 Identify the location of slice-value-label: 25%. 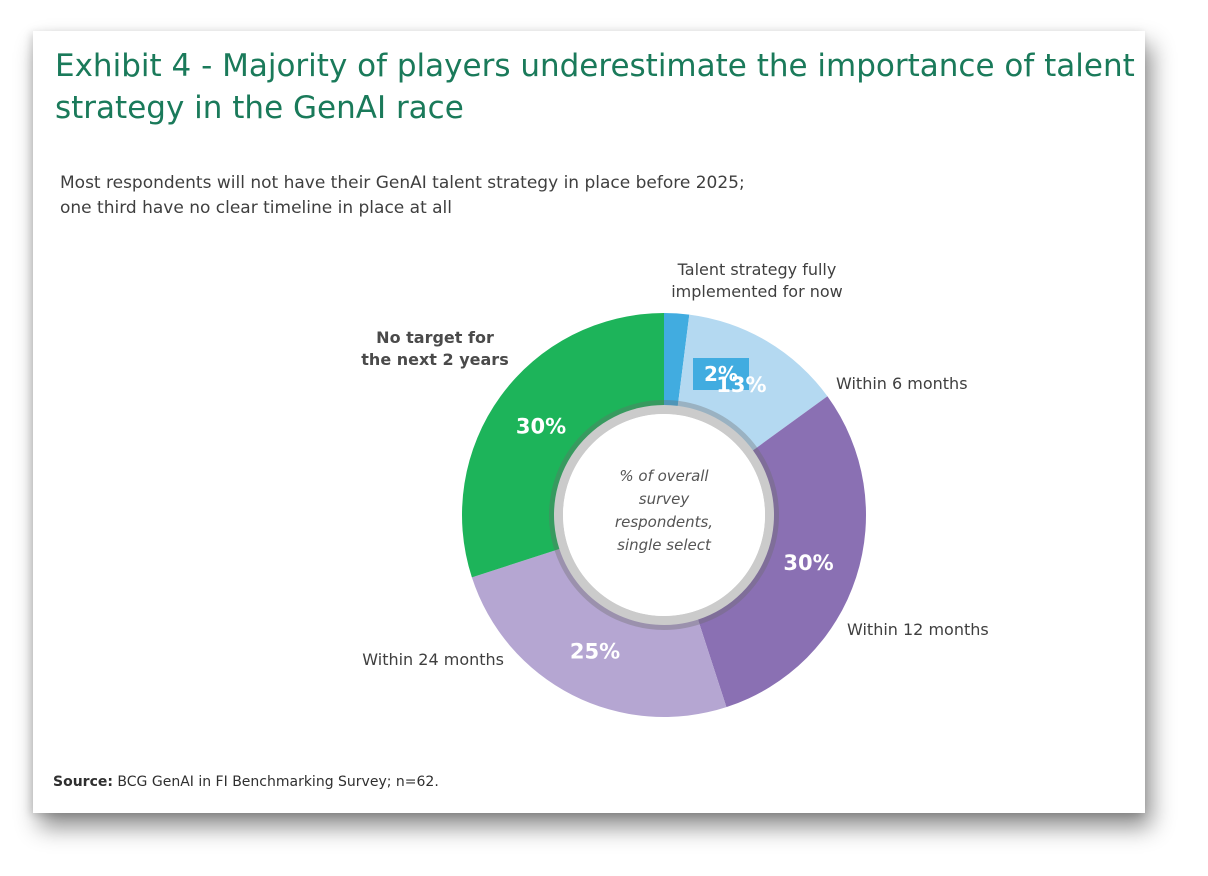
(595, 651).